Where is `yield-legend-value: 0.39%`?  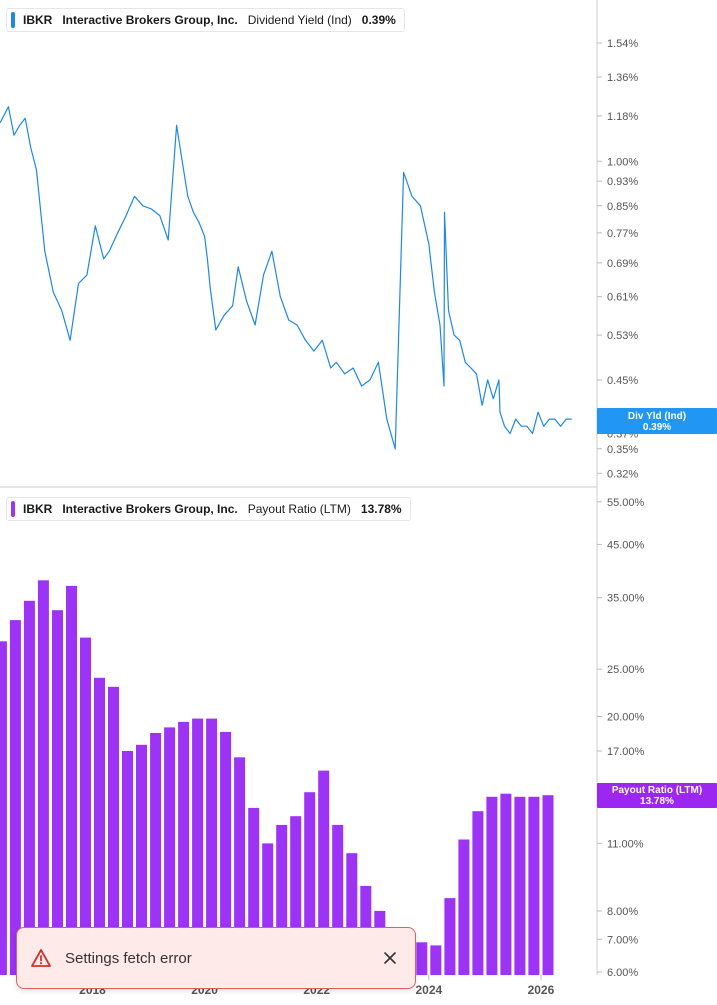
yield-legend-value: 0.39% is located at coordinates (378, 20).